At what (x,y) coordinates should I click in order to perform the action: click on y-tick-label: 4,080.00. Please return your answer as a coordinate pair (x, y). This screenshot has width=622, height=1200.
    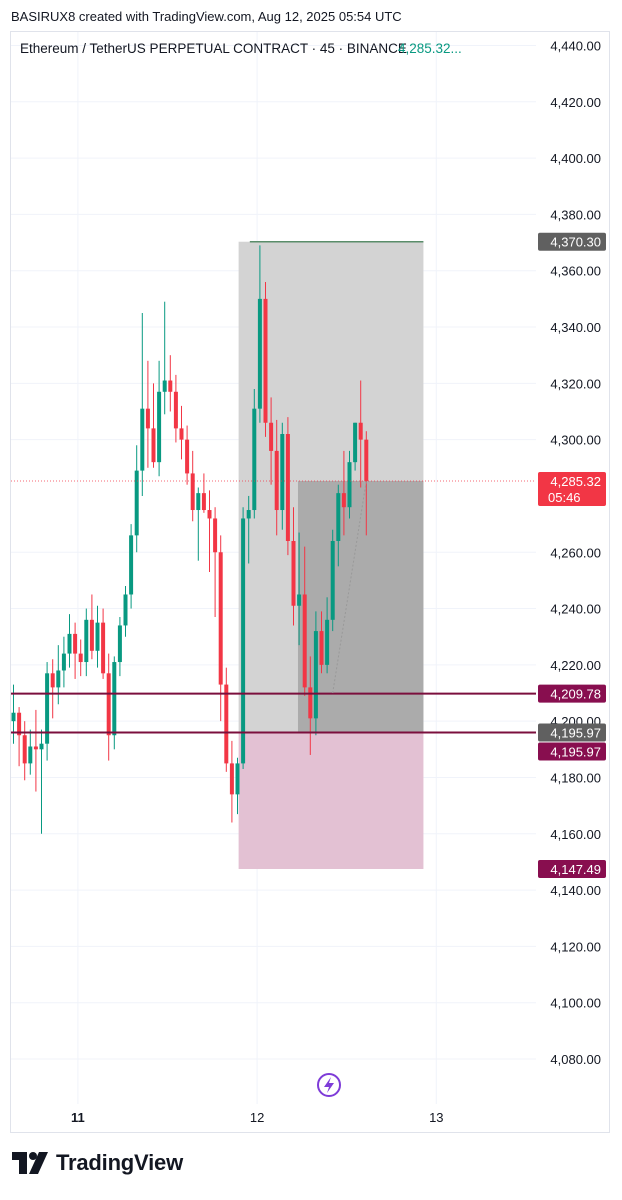
    Looking at the image, I should click on (575, 1059).